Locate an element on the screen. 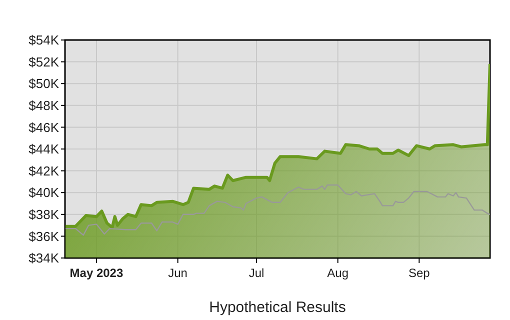 The height and width of the screenshot is (320, 510). y-tick-label: $38K is located at coordinates (44, 214).